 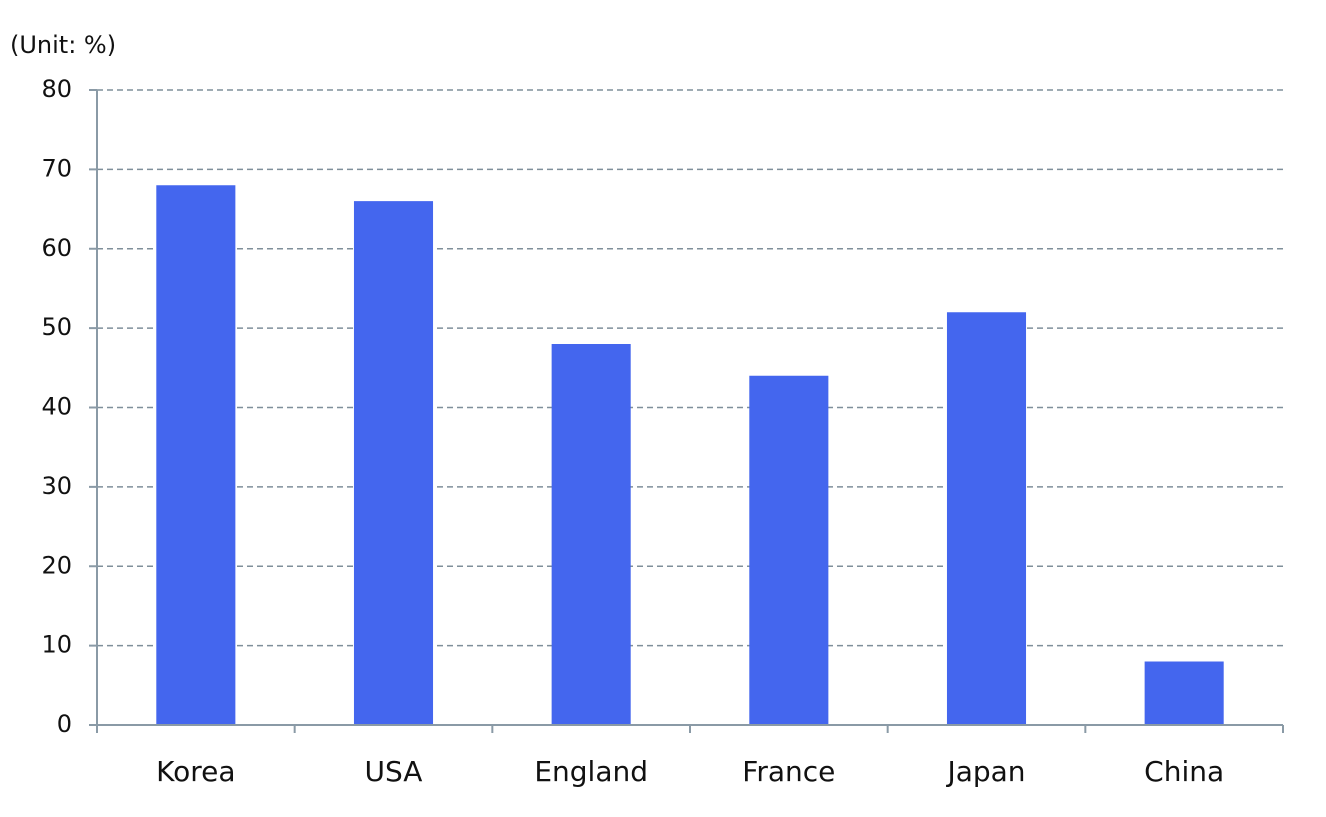 What do you see at coordinates (985, 771) in the screenshot?
I see `x-tick-label: Japan` at bounding box center [985, 771].